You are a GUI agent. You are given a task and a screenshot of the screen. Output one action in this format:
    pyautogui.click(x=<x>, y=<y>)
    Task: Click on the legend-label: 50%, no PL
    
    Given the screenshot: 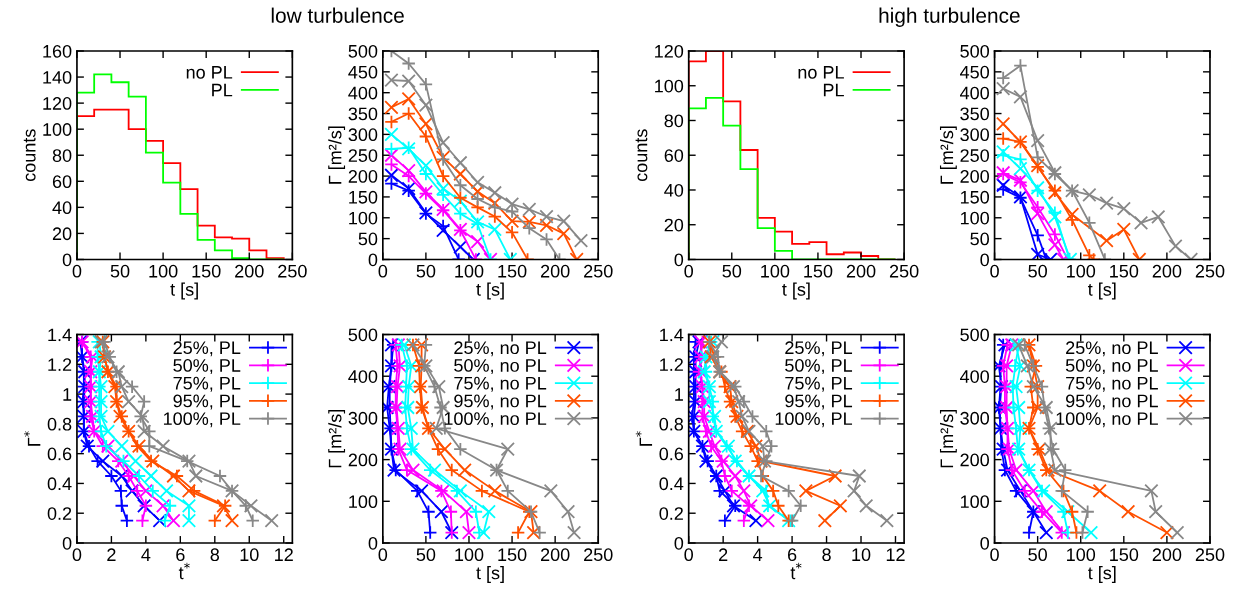 What is the action you would take?
    pyautogui.click(x=1111, y=366)
    